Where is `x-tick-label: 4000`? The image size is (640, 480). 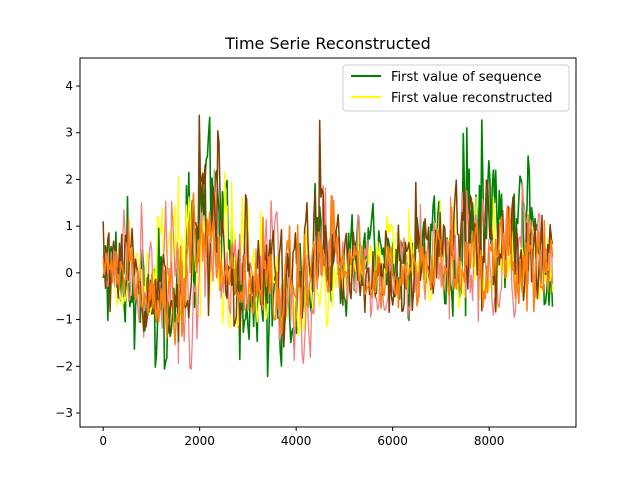 x-tick-label: 4000 is located at coordinates (296, 441).